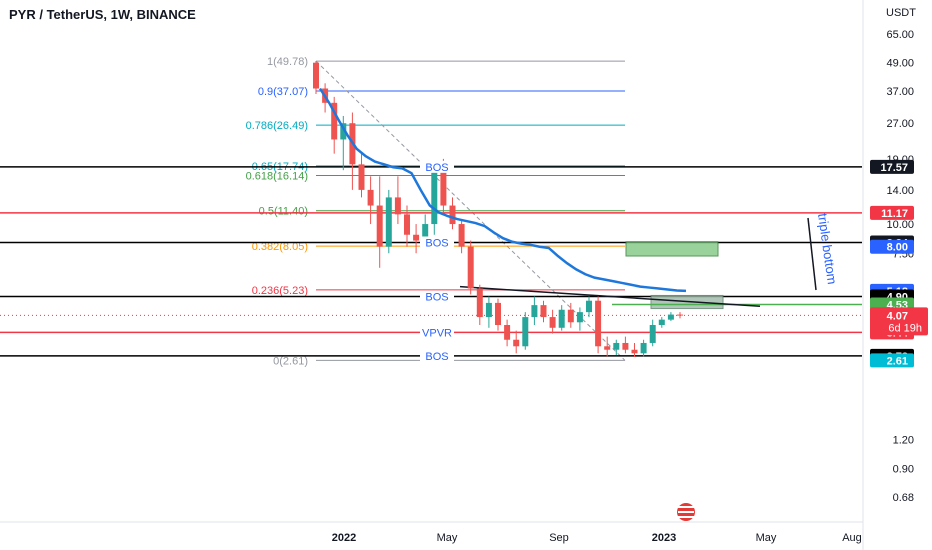 This screenshot has width=932, height=550. I want to click on annotation-vpvr: VPVR, so click(437, 333).